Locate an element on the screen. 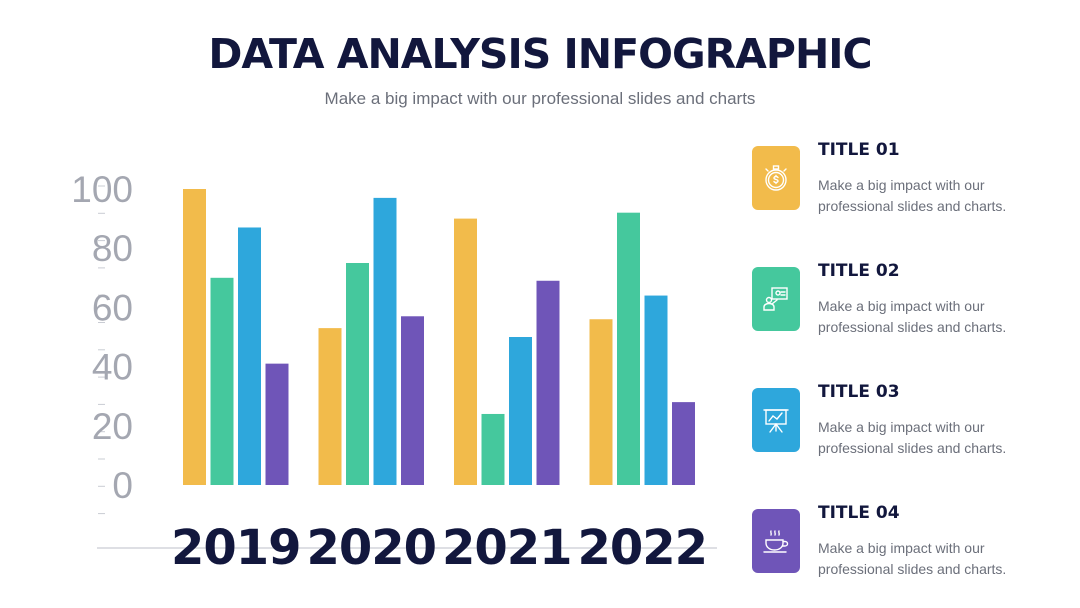 The image size is (1080, 608). x-tick-label: 2020 is located at coordinates (371, 548).